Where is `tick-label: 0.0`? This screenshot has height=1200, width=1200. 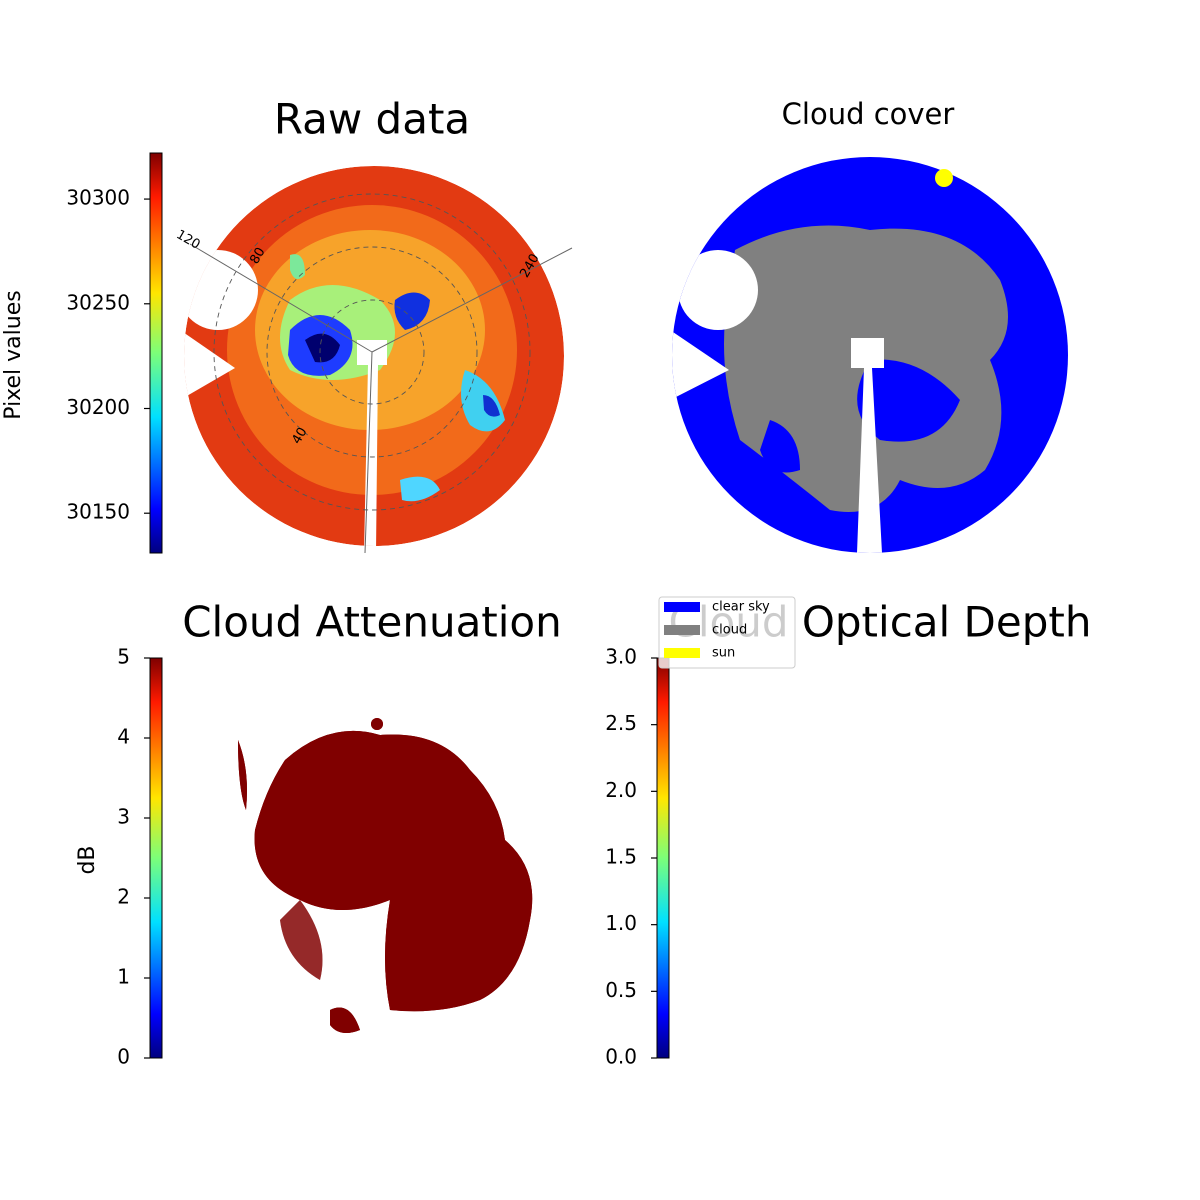 tick-label: 0.0 is located at coordinates (621, 1057).